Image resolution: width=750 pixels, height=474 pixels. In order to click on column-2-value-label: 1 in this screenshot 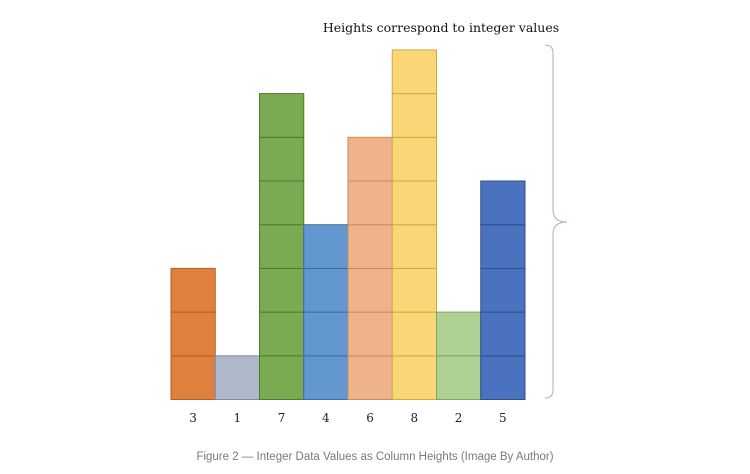, I will do `click(238, 418)`.